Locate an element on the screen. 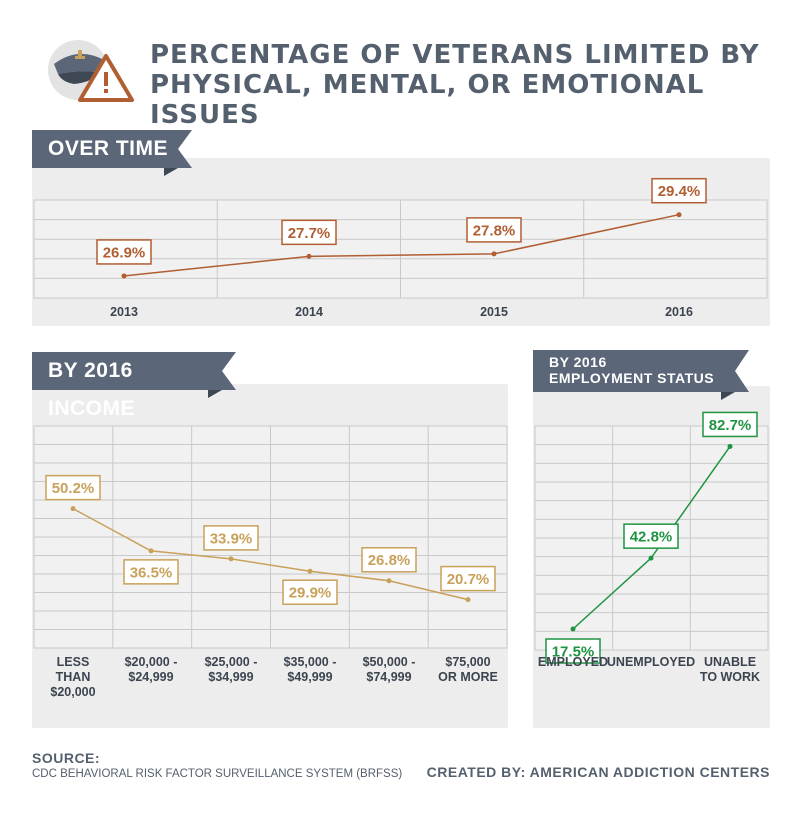  data-label: 36.5% is located at coordinates (151, 572).